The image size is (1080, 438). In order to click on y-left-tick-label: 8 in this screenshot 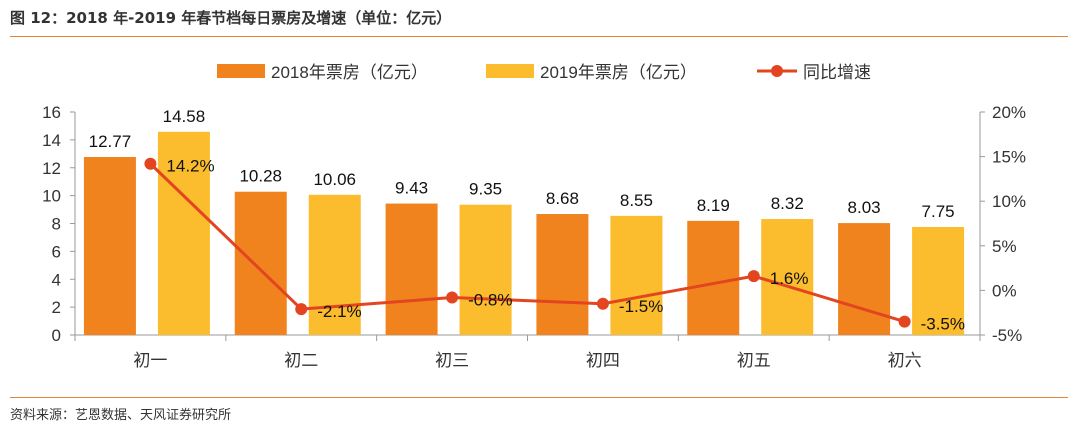, I will do `click(56, 224)`.